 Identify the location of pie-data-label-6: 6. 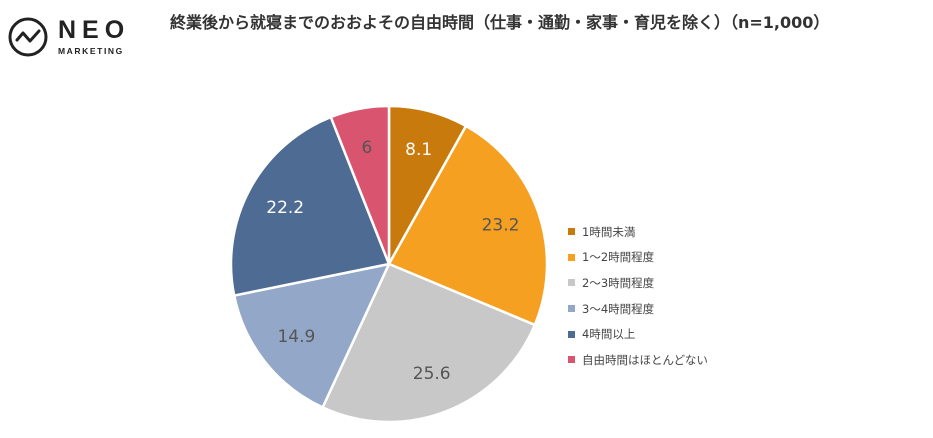
(366, 148).